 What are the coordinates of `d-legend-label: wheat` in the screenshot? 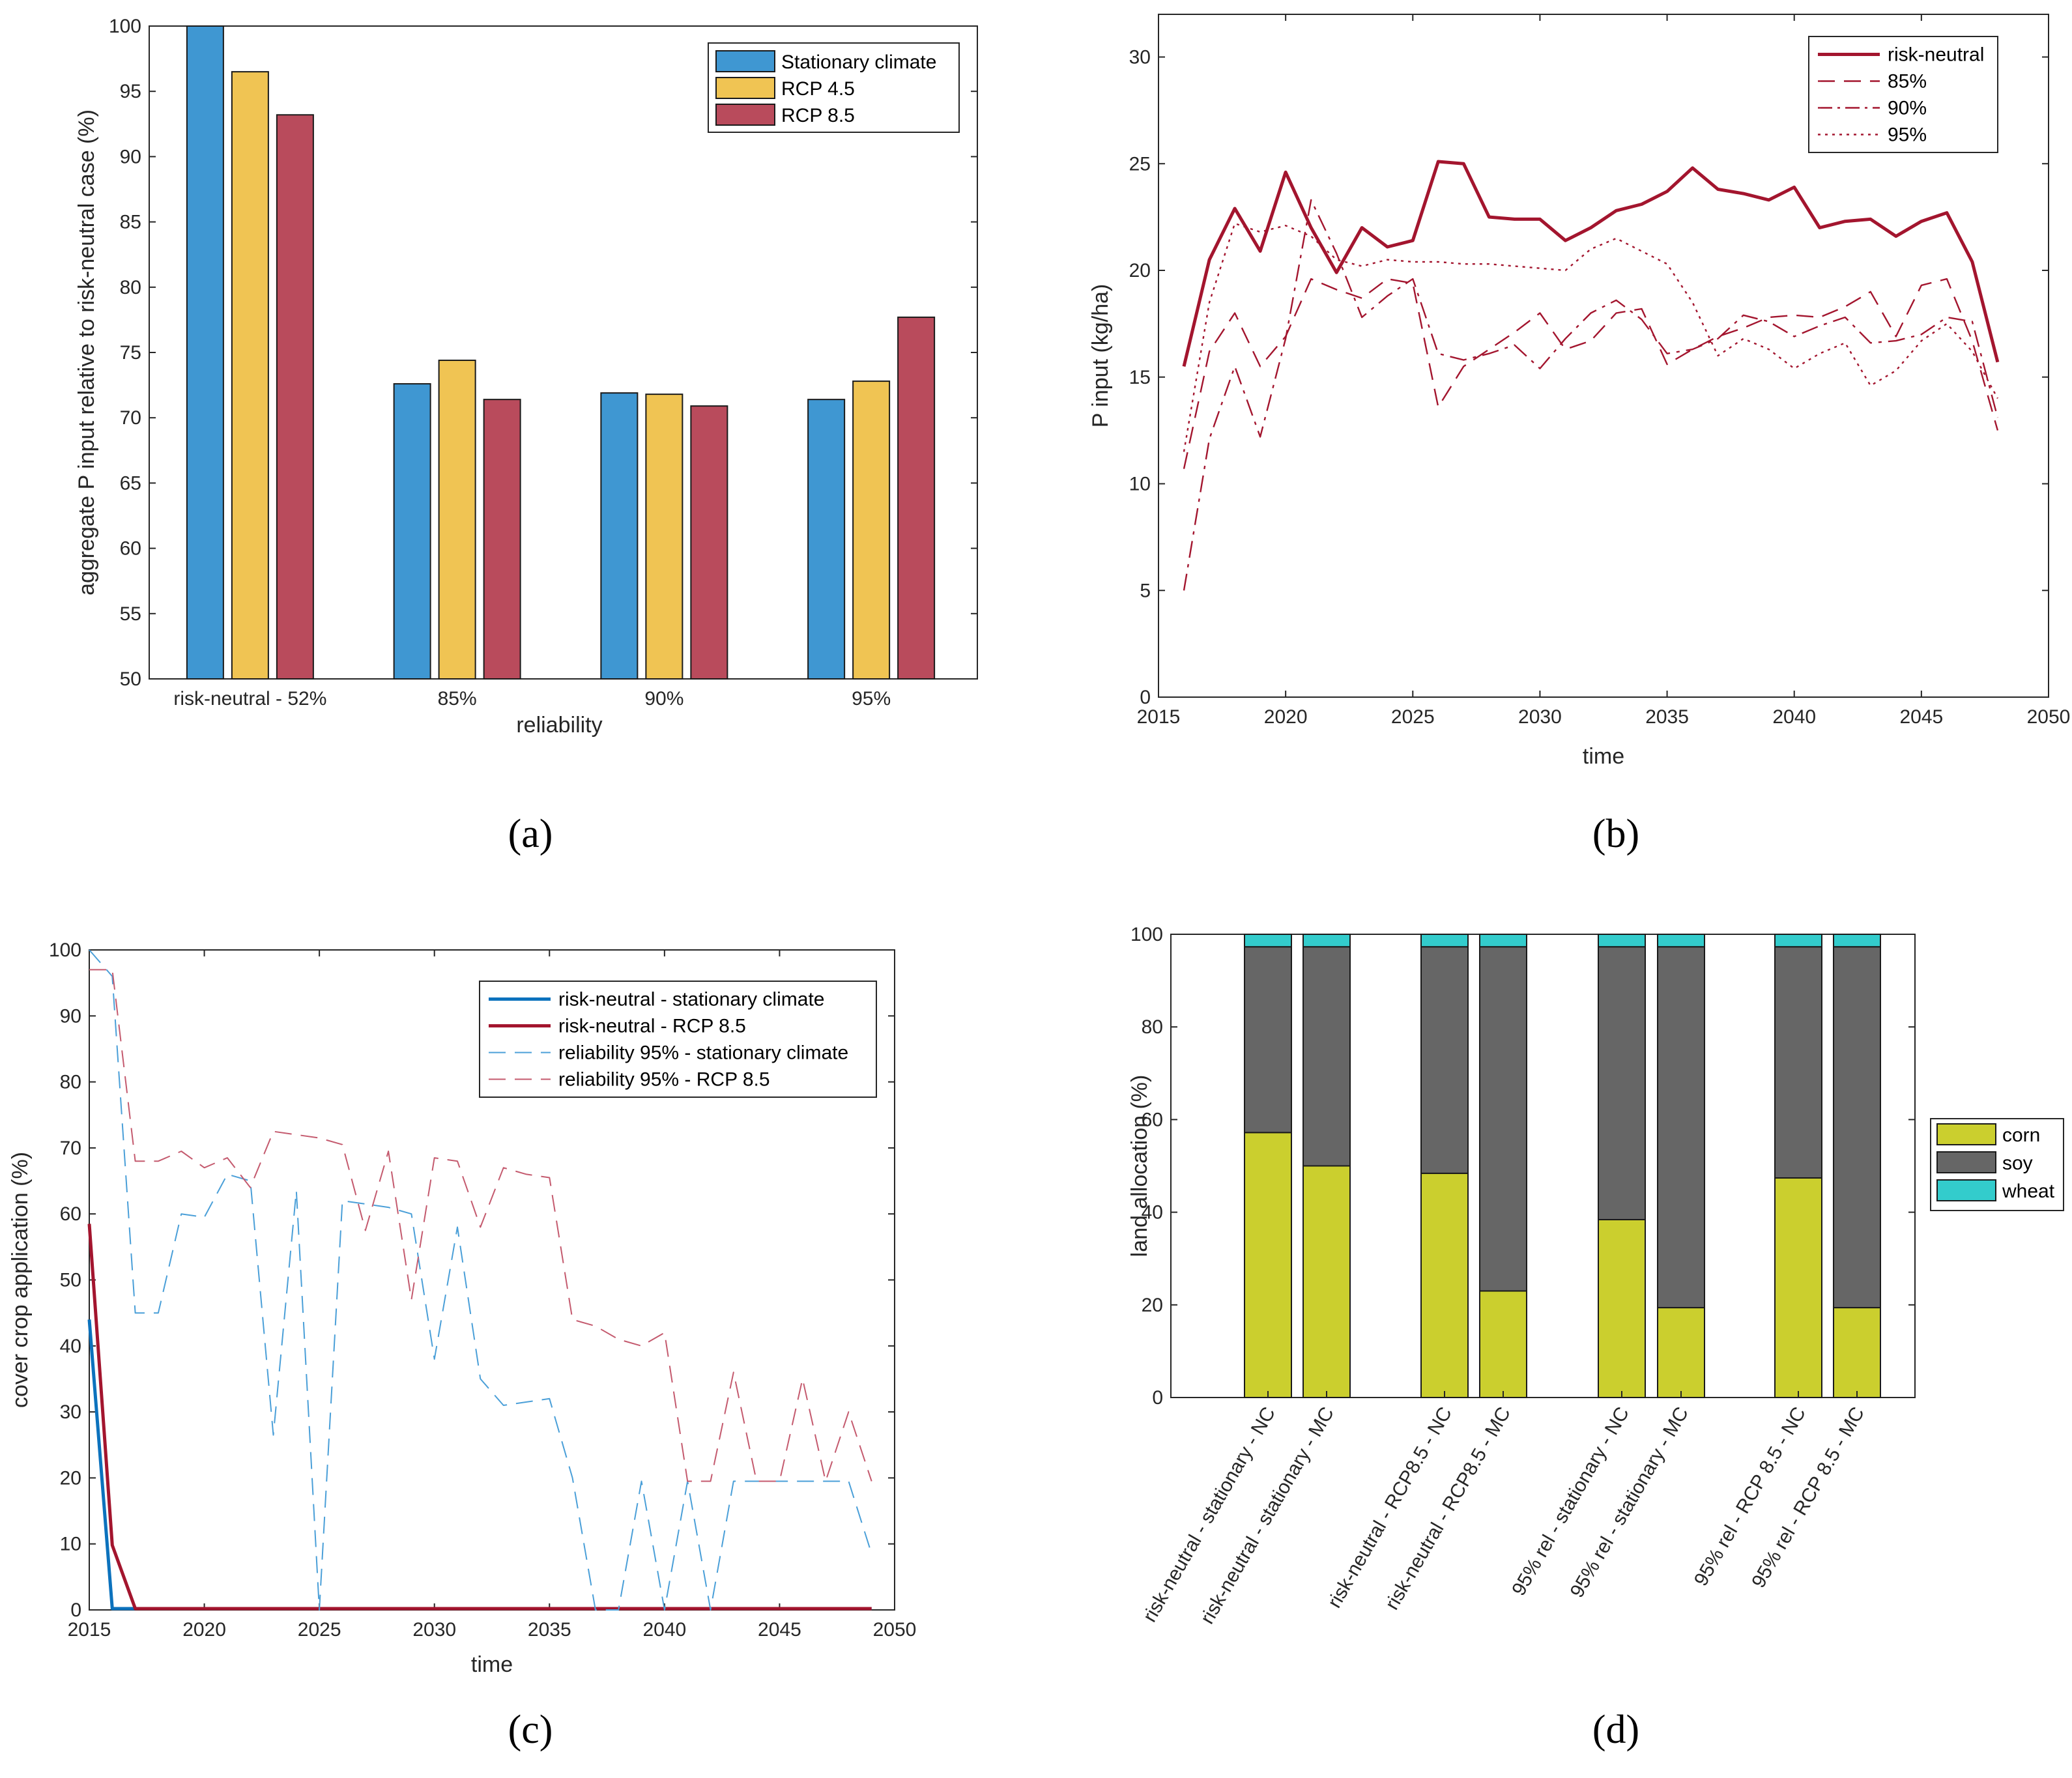 It's located at (2028, 1191).